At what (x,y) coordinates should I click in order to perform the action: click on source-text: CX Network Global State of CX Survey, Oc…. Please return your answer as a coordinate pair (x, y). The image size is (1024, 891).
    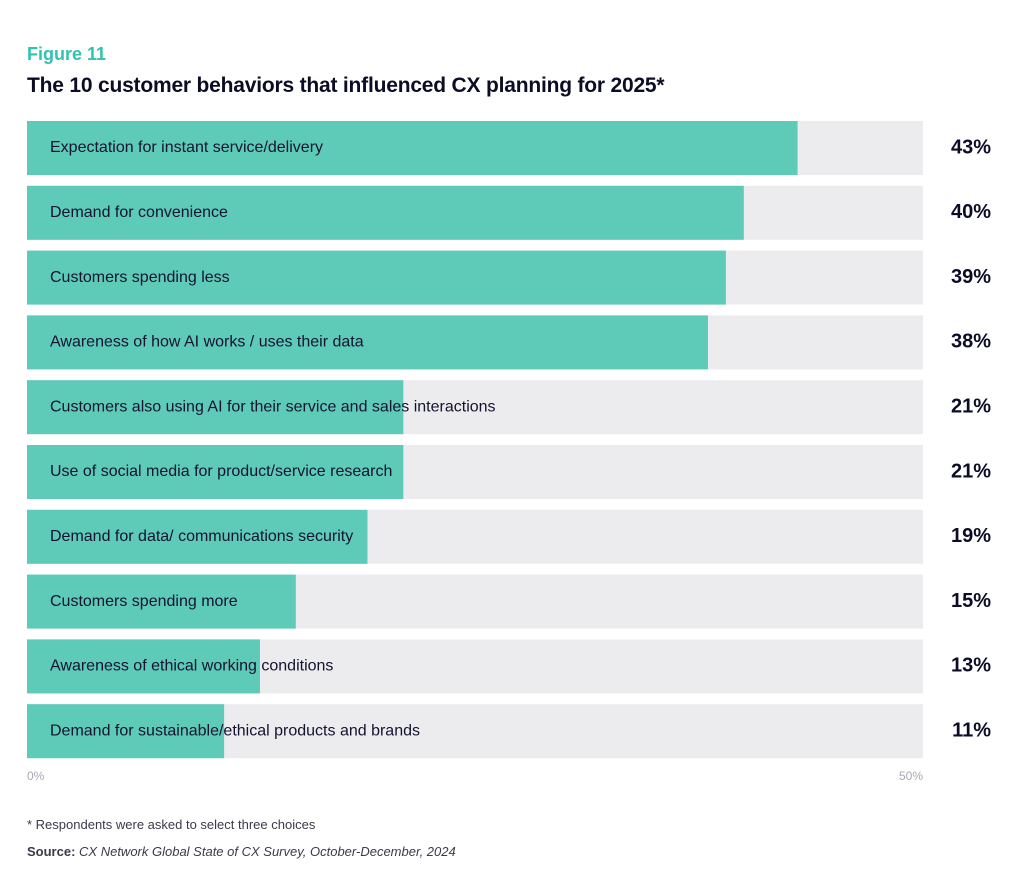
    Looking at the image, I should click on (267, 851).